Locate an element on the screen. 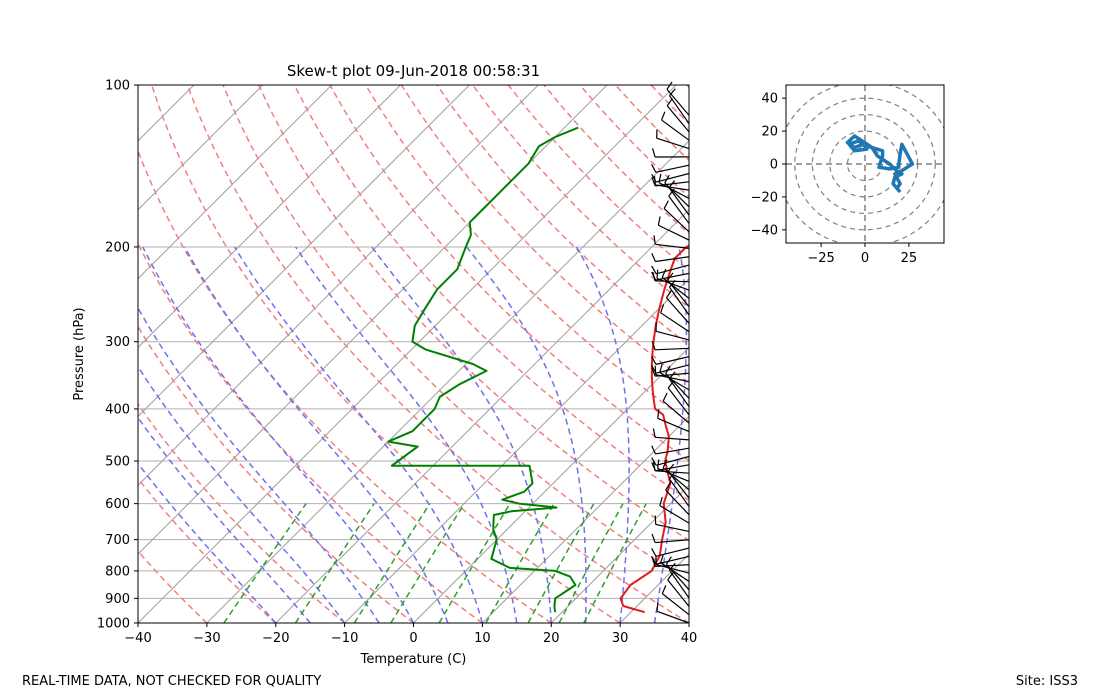 This screenshot has height=700, width=1100. hodograph-y-axis: −40 −20 0 20 40 is located at coordinates (768, 165).